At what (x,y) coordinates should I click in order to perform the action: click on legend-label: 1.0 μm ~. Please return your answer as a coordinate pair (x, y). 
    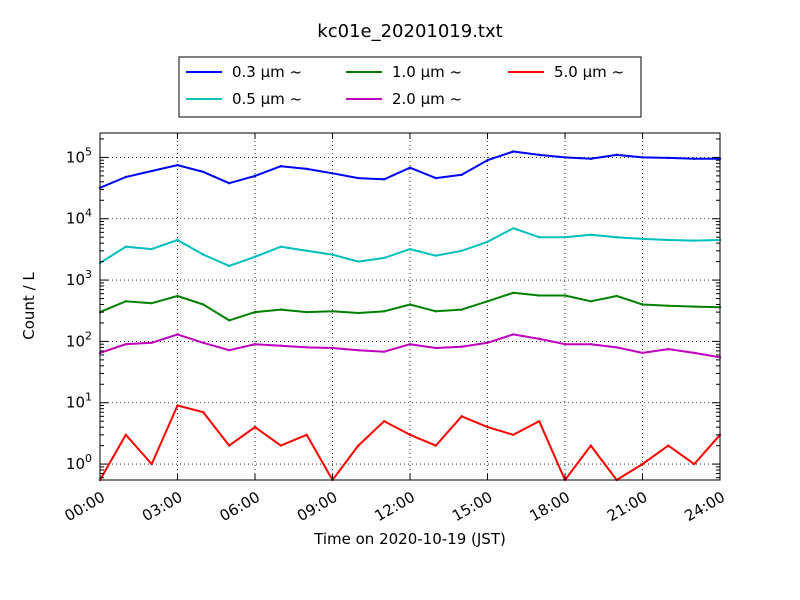
    Looking at the image, I should click on (427, 72).